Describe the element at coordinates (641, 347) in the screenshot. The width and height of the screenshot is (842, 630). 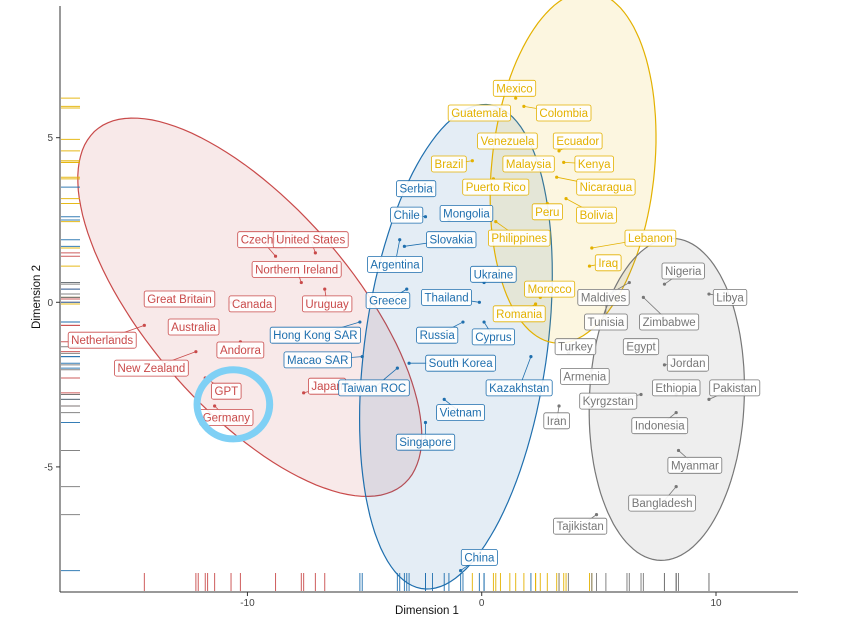
I see `label-egypt: Egypt` at that location.